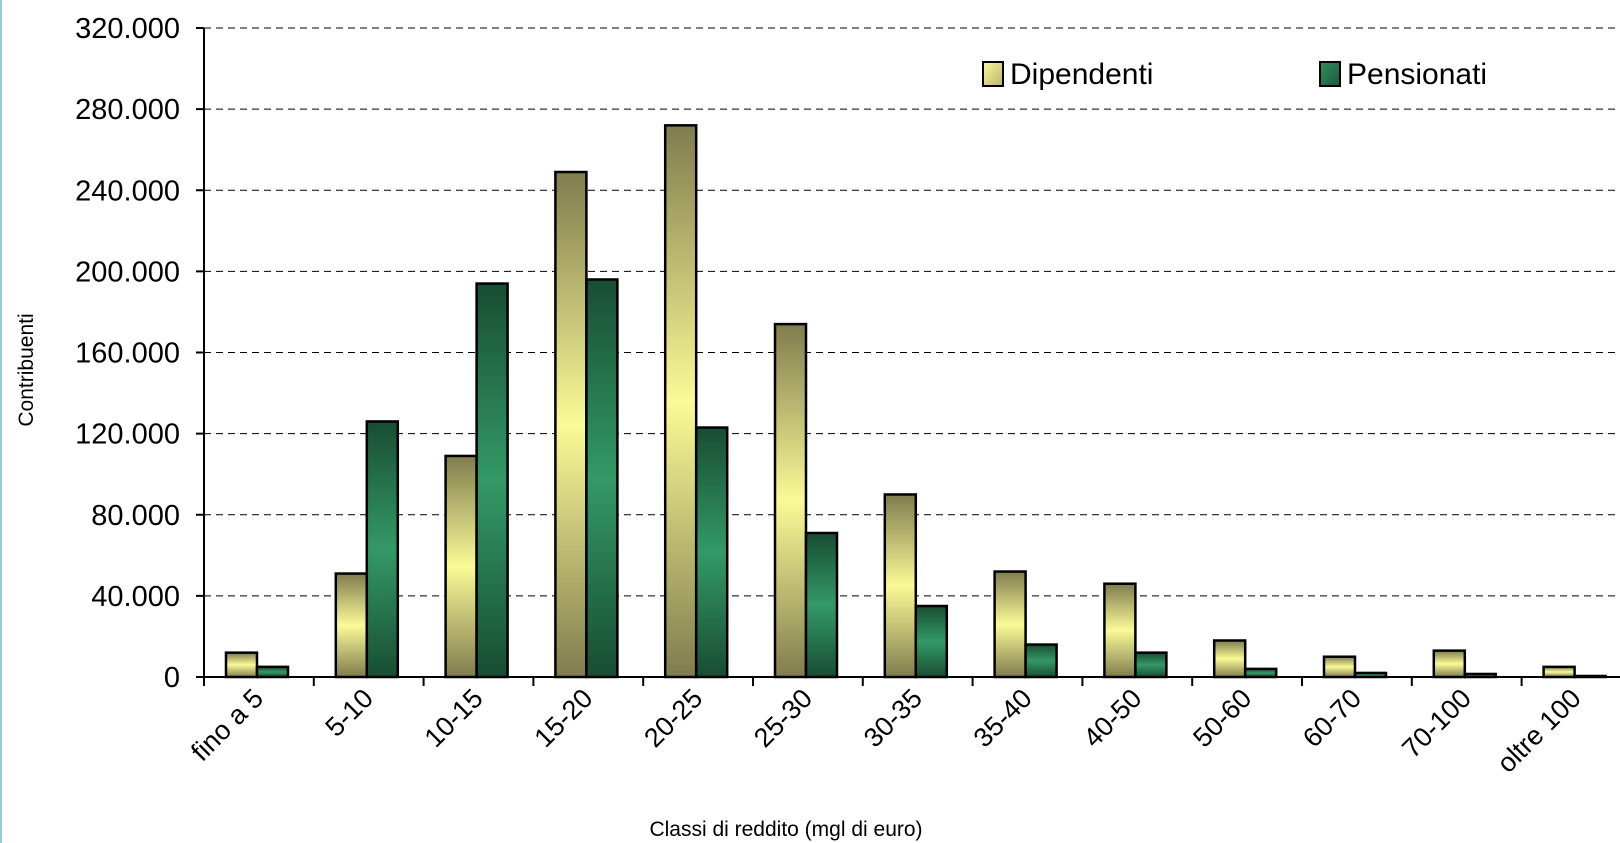 The height and width of the screenshot is (843, 1620). I want to click on x-tick-label: 10-15, so click(454, 718).